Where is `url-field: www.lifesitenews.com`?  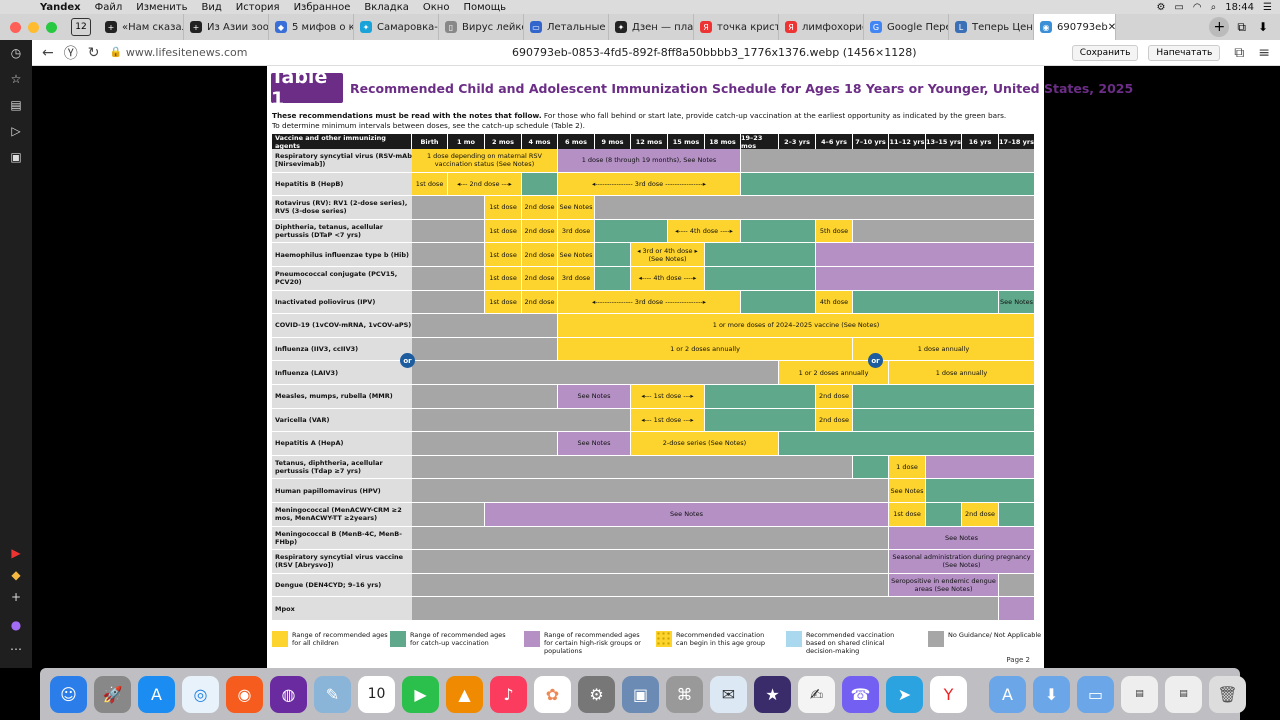
url-field: www.lifesitenews.com is located at coordinates (186, 52).